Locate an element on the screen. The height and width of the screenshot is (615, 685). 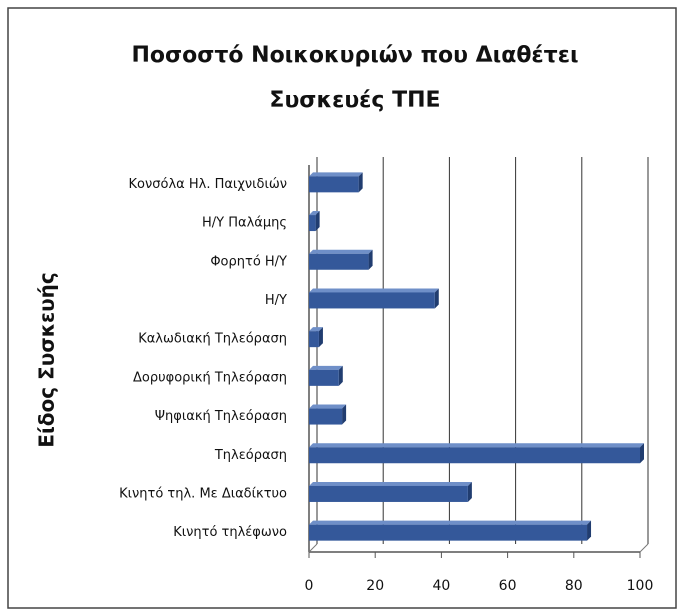
x-tick-label: 40 is located at coordinates (441, 586).